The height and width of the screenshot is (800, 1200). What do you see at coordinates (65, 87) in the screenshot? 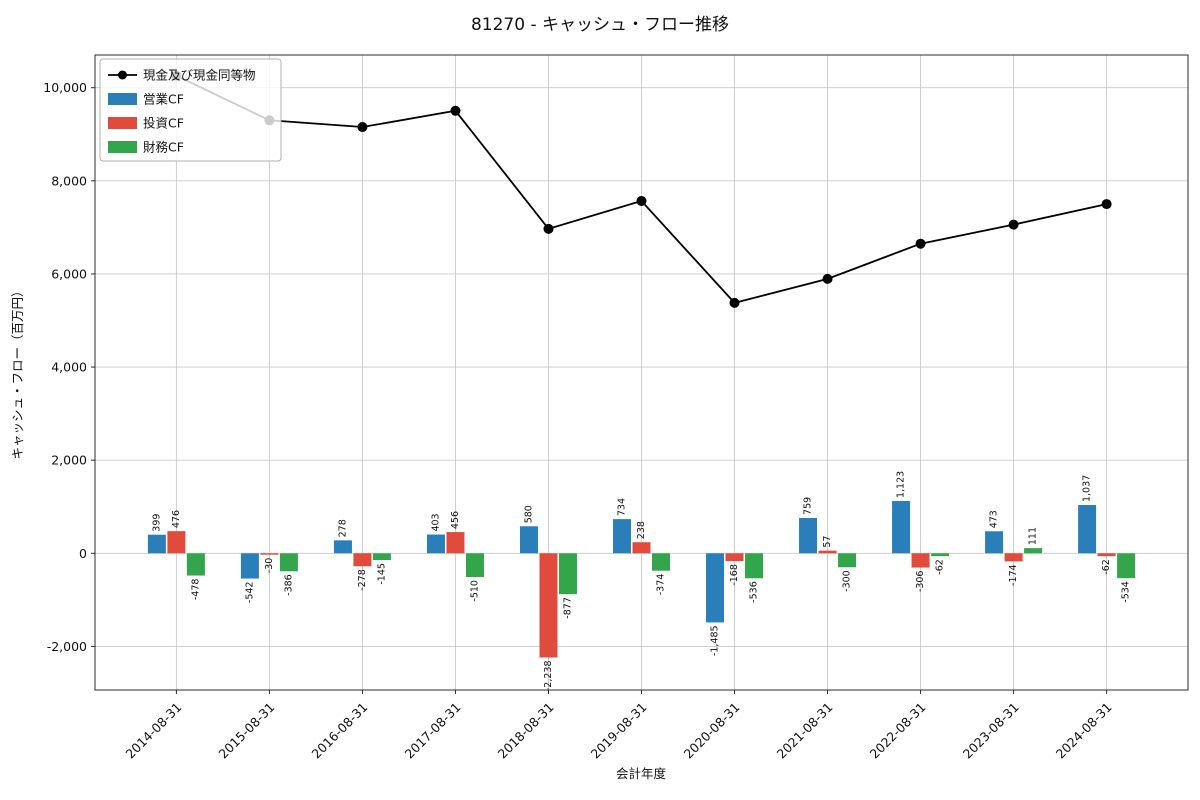
I see `y-tick-label: 10,000` at bounding box center [65, 87].